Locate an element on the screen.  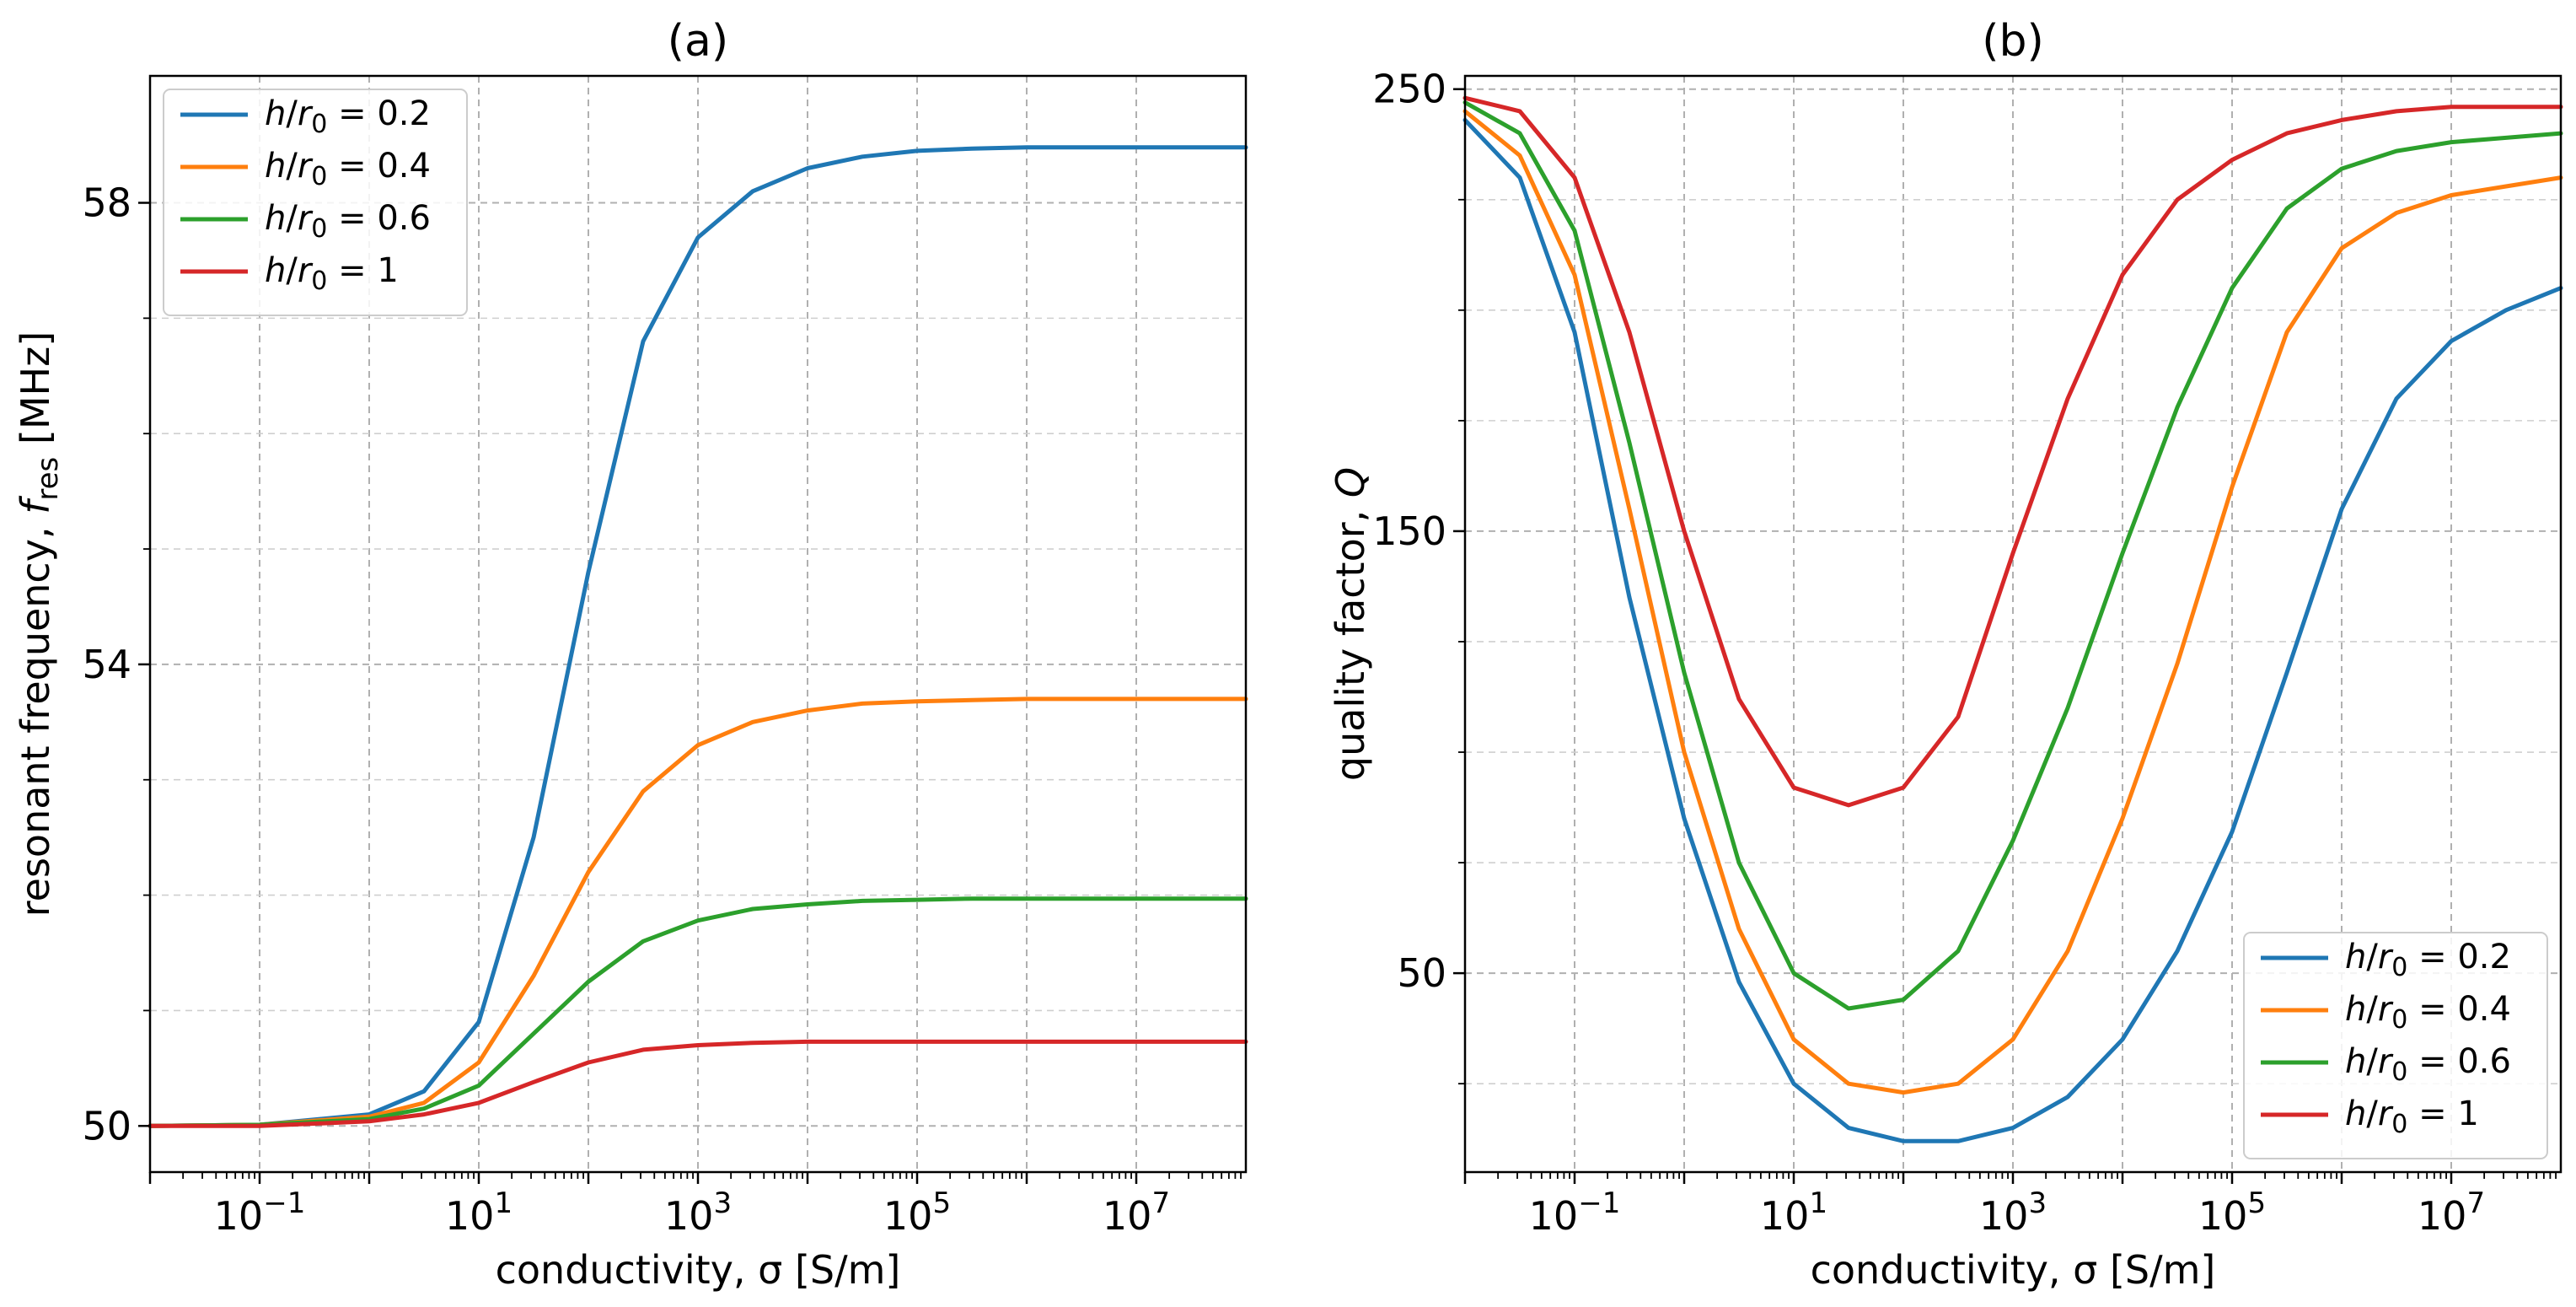
y-axis: 50 54 58 is located at coordinates (116, 664).